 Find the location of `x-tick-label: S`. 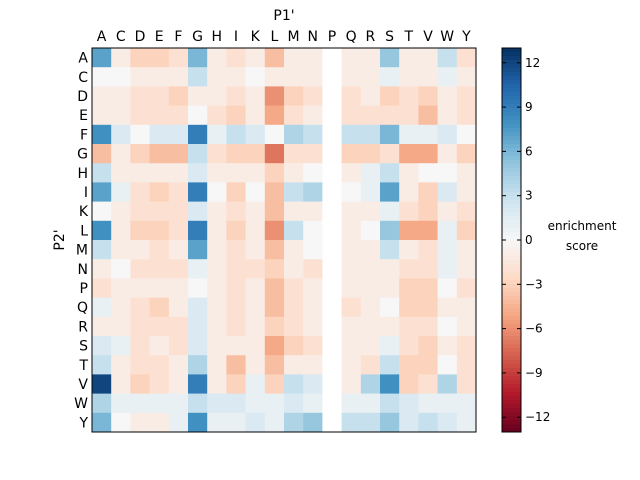

x-tick-label: S is located at coordinates (389, 37).